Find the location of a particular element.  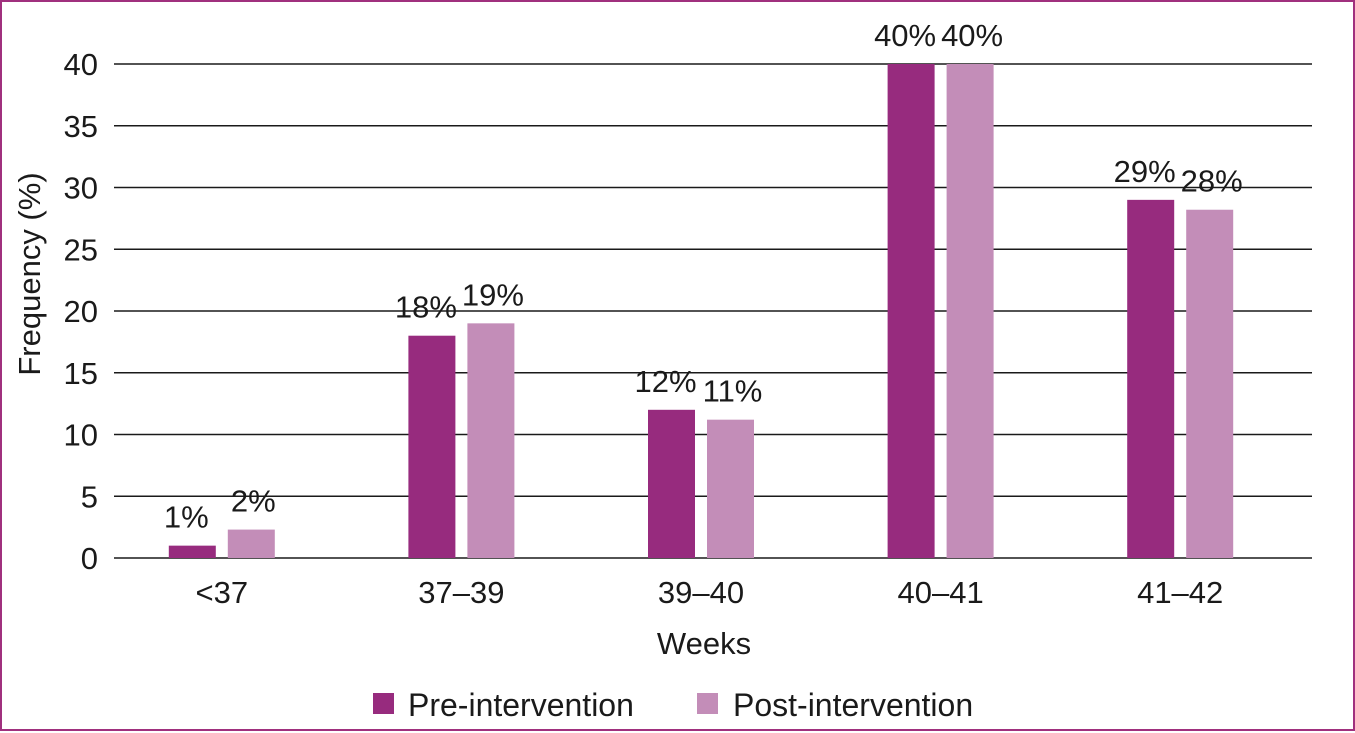

legend-label-pre: Pre-intervention is located at coordinates (521, 705).